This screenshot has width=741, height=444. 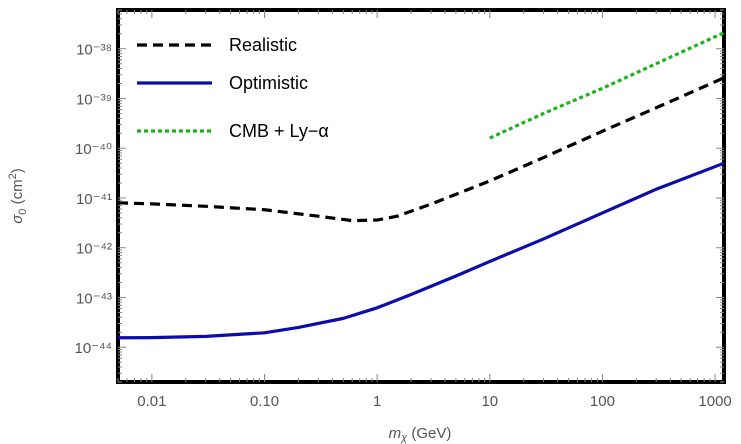 What do you see at coordinates (714, 401) in the screenshot?
I see `x-tick-label: 1000` at bounding box center [714, 401].